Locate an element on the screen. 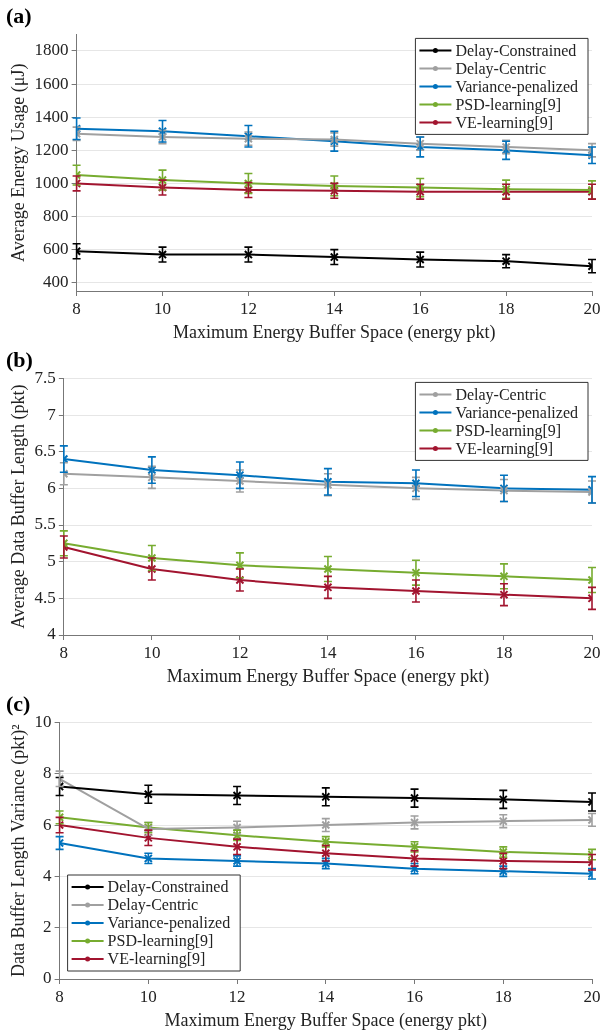 Image resolution: width=612 pixels, height=1034 pixels. y-tick-label: 1400 is located at coordinates (51, 116).